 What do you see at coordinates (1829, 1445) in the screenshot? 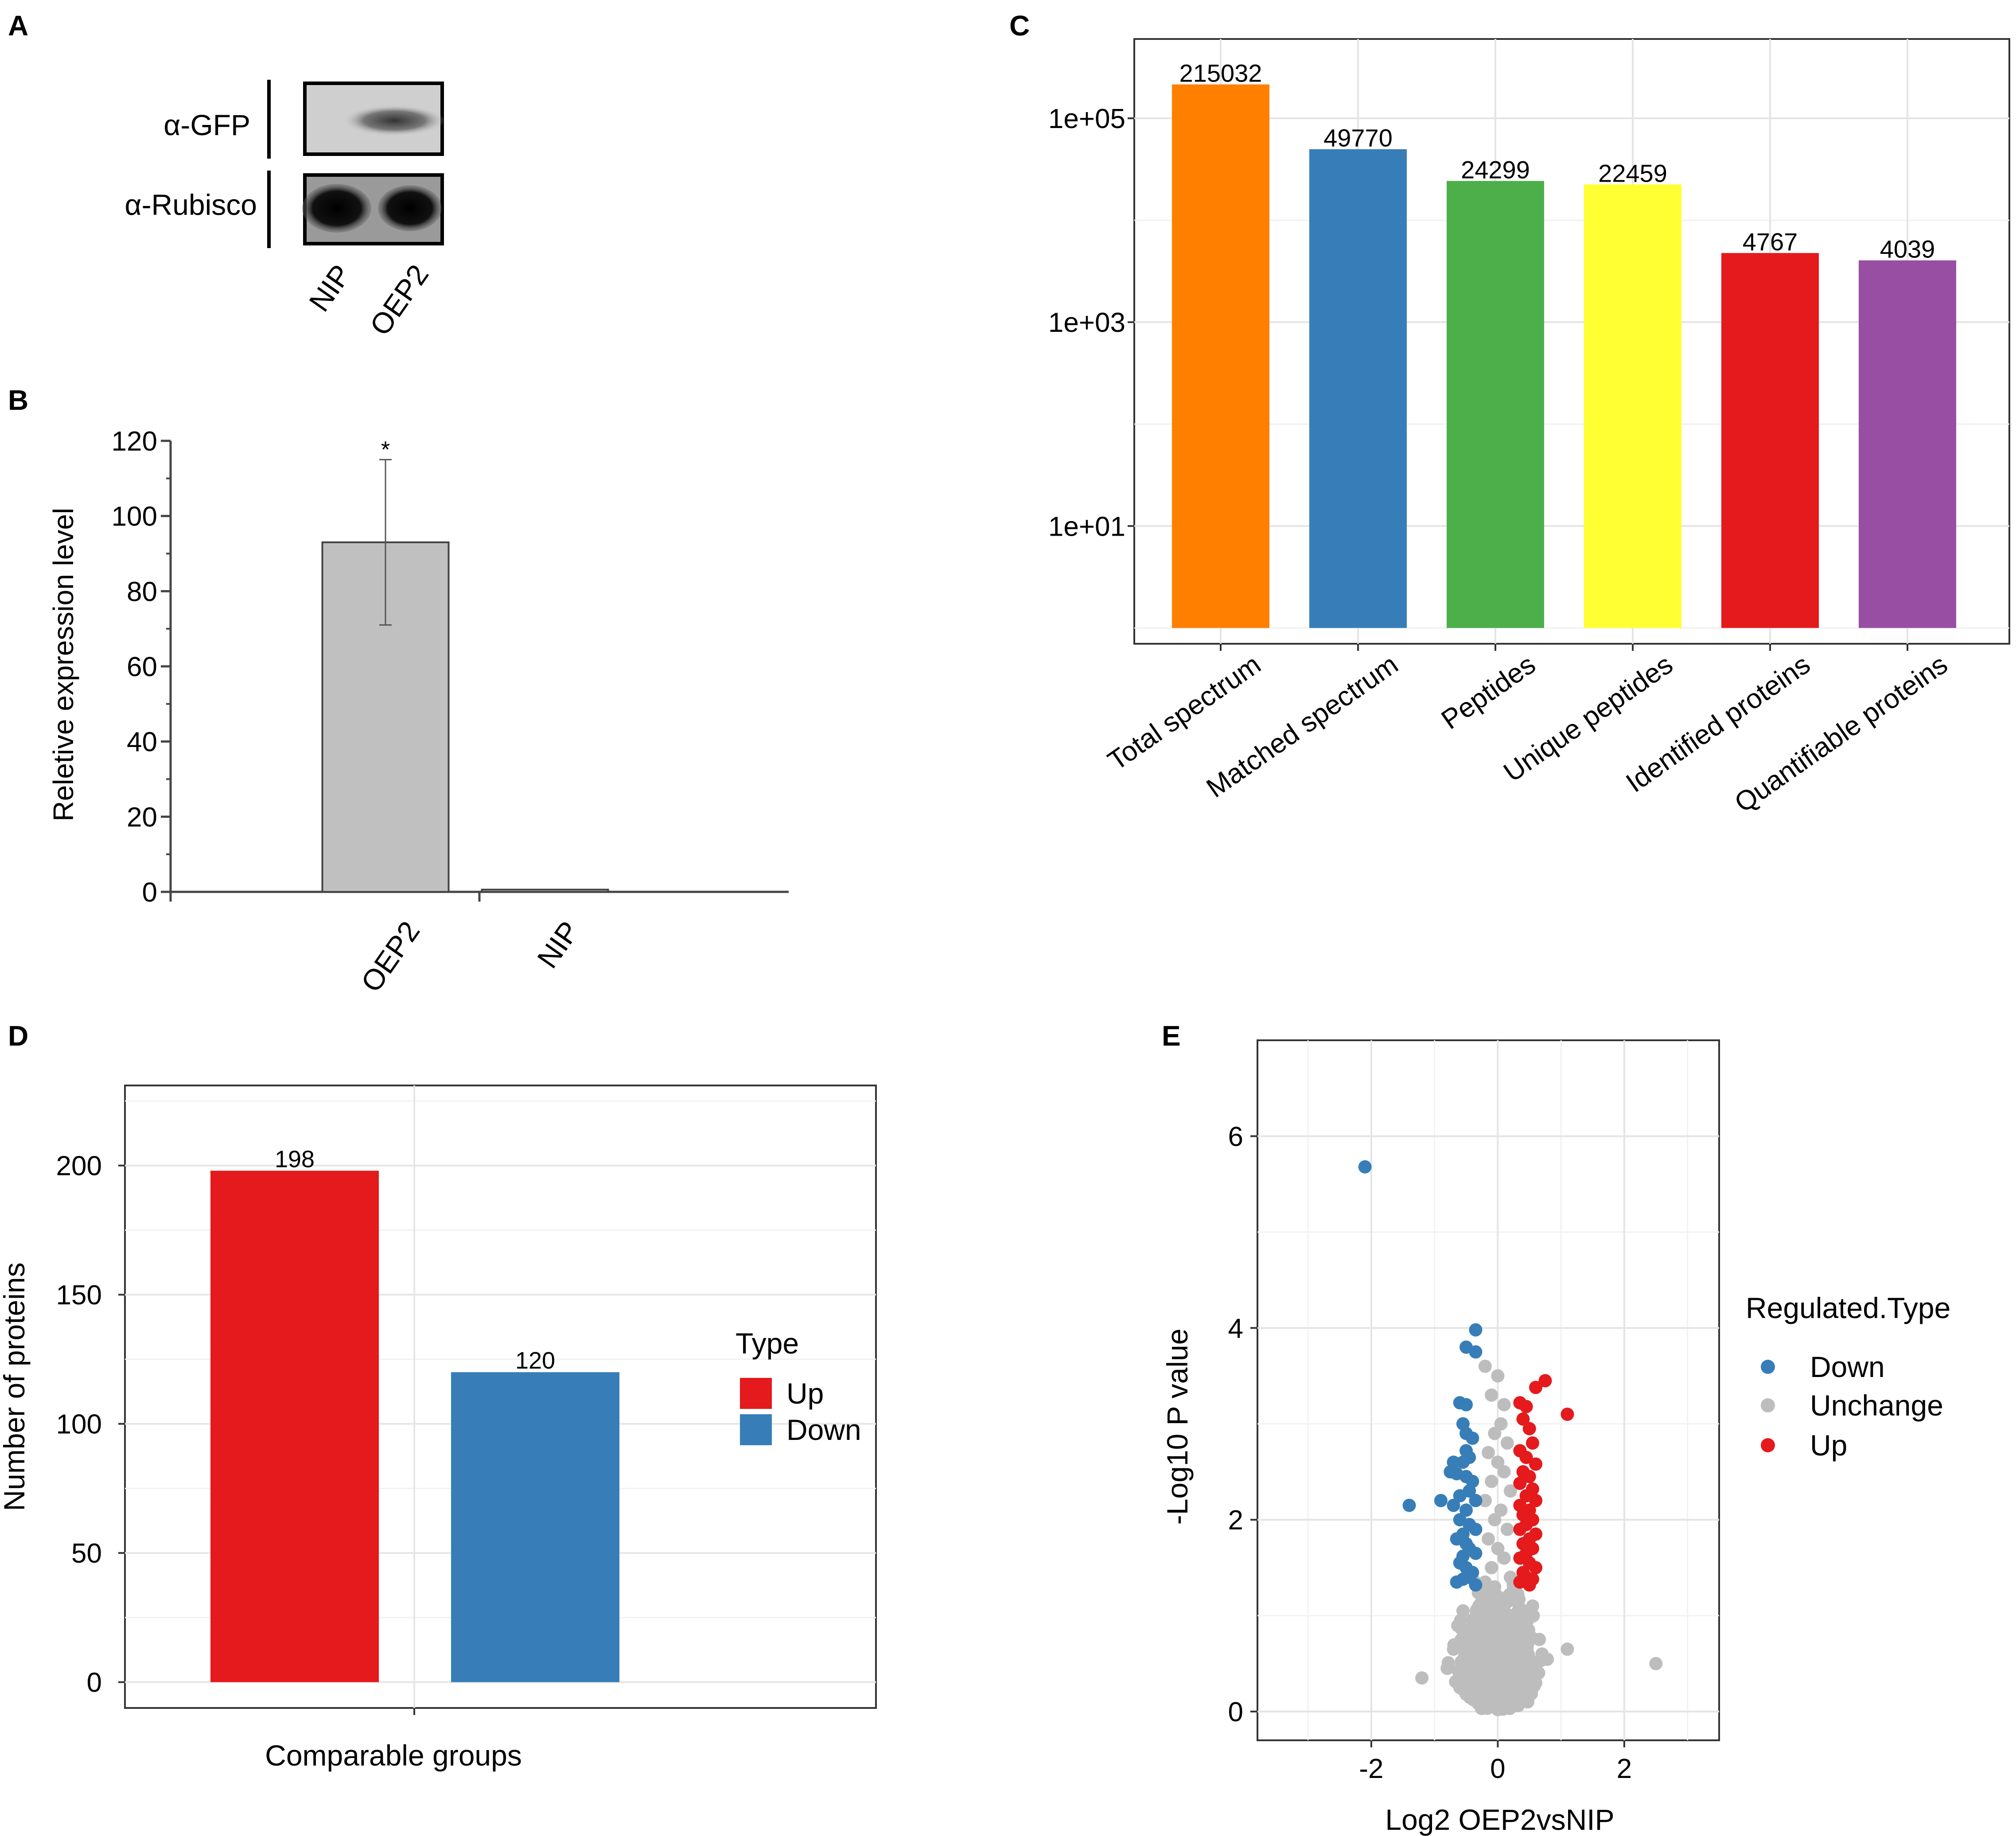
I see `chart-e-legend-label-up: Up` at bounding box center [1829, 1445].